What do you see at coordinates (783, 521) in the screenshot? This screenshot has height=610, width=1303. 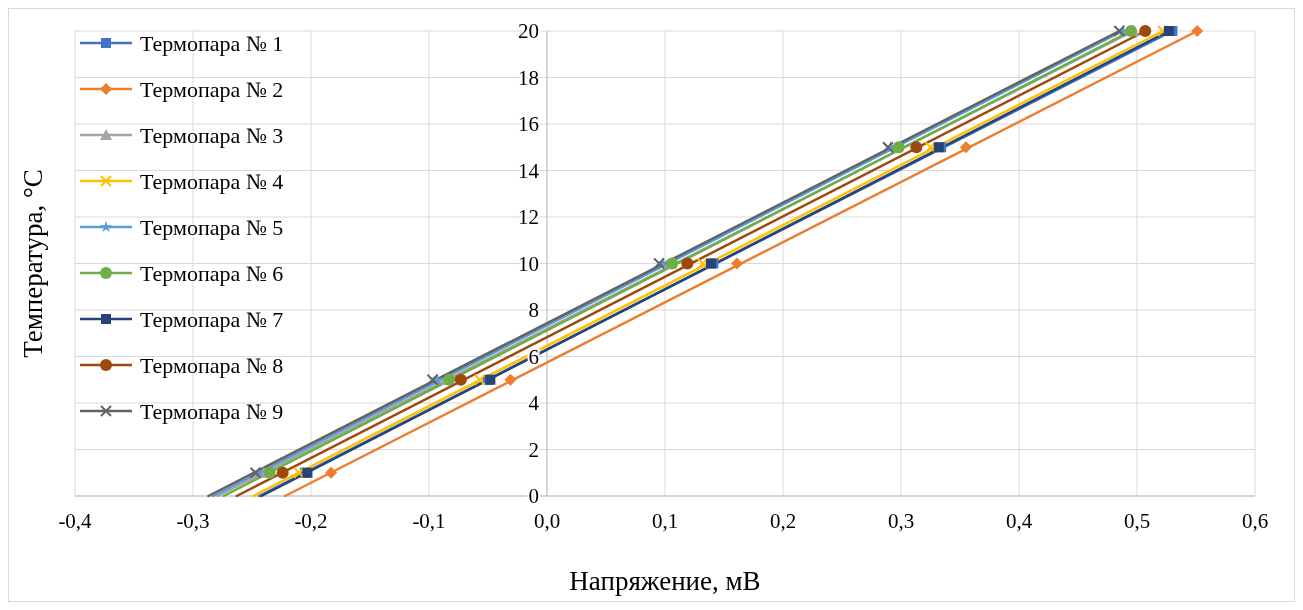 I see `x-tick-label: 0,2` at bounding box center [783, 521].